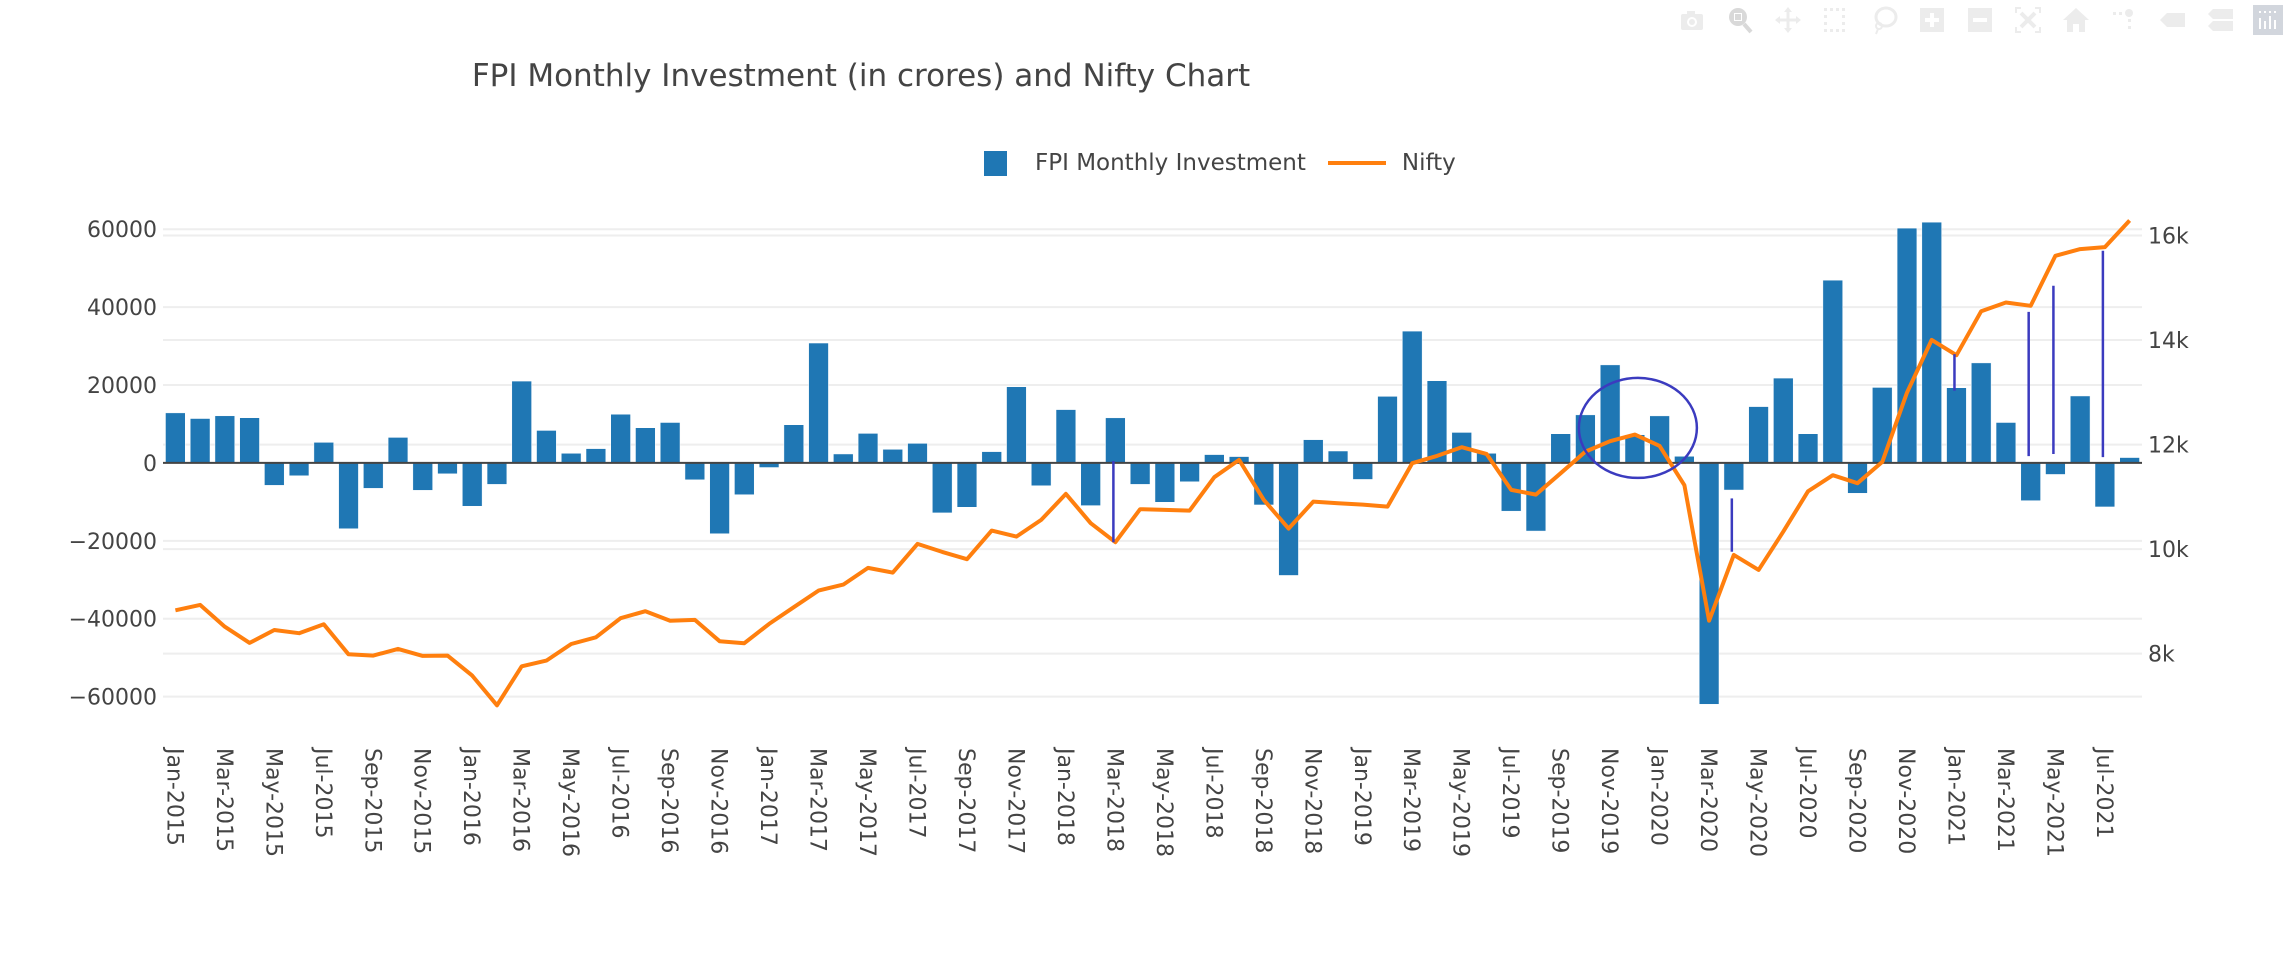 This screenshot has height=977, width=2291. What do you see at coordinates (521, 422) in the screenshot?
I see `bar-Mar-2016` at bounding box center [521, 422].